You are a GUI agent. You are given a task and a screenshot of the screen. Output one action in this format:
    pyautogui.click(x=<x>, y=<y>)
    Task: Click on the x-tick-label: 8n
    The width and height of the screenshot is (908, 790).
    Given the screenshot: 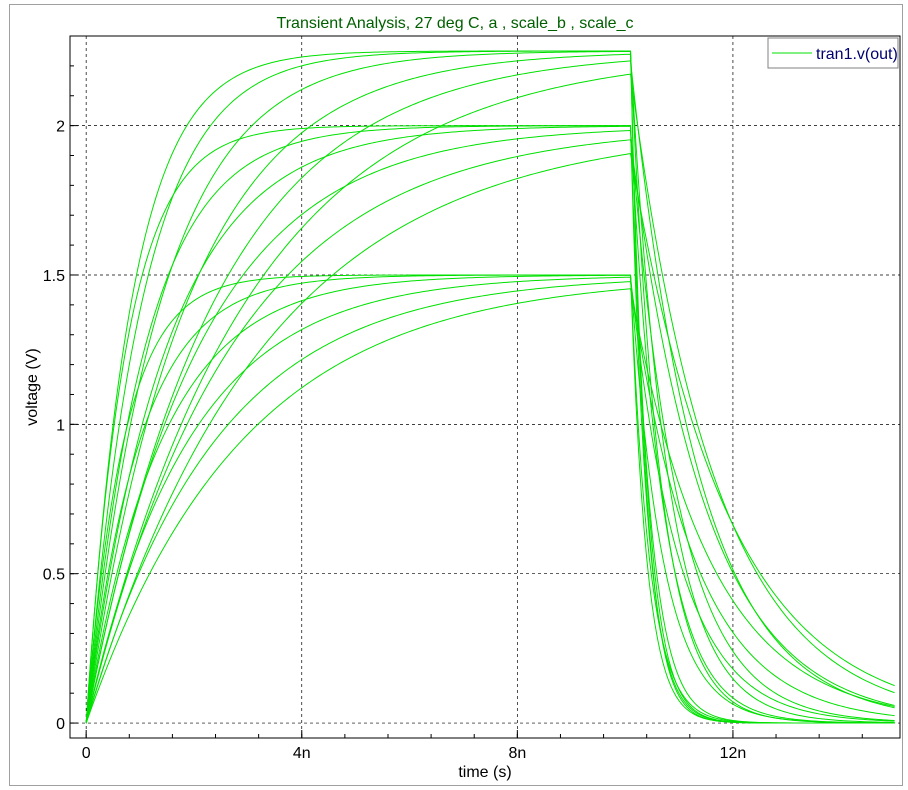 What is the action you would take?
    pyautogui.click(x=517, y=753)
    